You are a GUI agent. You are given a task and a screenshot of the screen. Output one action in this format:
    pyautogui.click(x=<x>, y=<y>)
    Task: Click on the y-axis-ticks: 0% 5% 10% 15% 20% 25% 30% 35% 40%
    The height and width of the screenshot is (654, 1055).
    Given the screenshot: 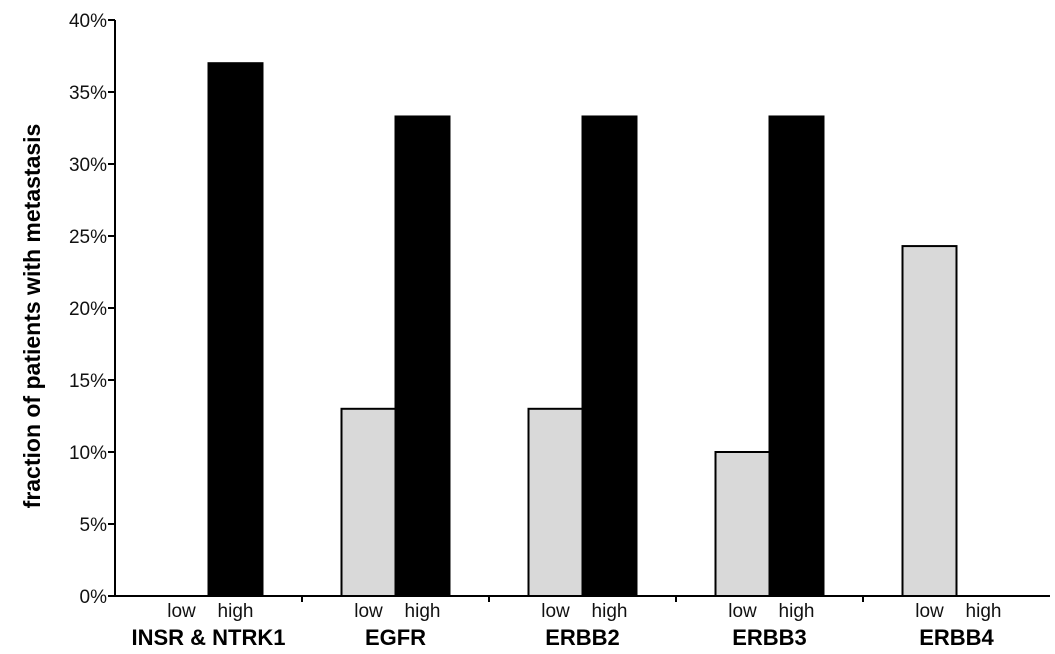 What is the action you would take?
    pyautogui.click(x=92, y=309)
    